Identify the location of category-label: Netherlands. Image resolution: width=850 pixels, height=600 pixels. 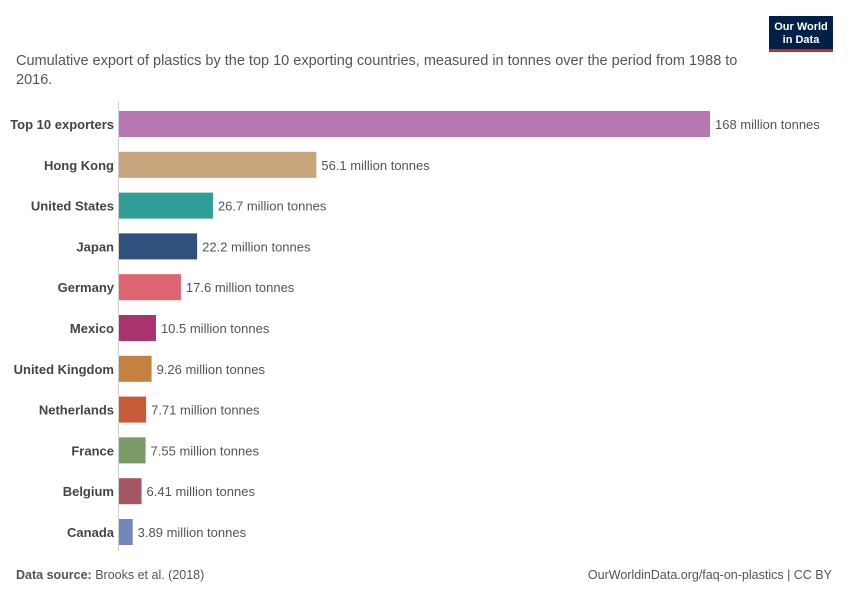
(76, 410).